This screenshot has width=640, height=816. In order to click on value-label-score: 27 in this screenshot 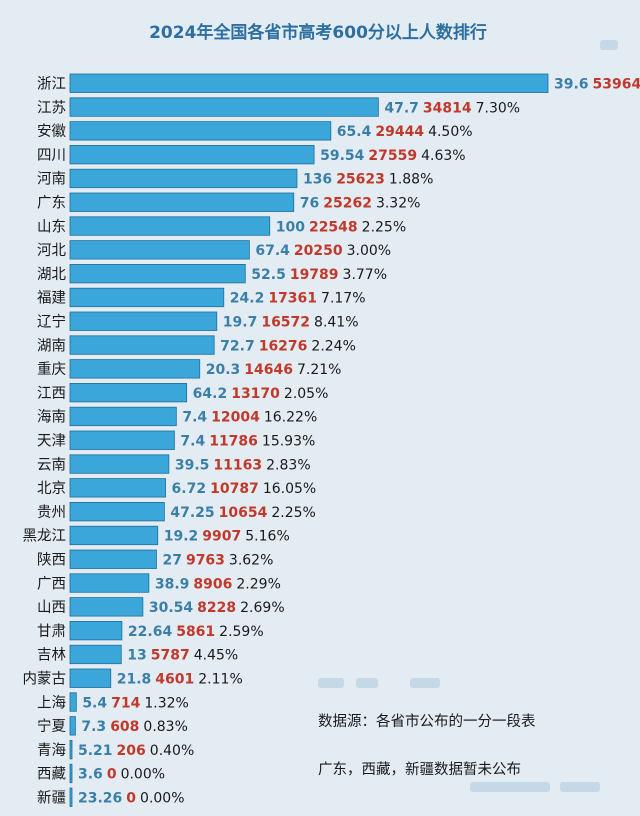, I will do `click(171, 561)`.